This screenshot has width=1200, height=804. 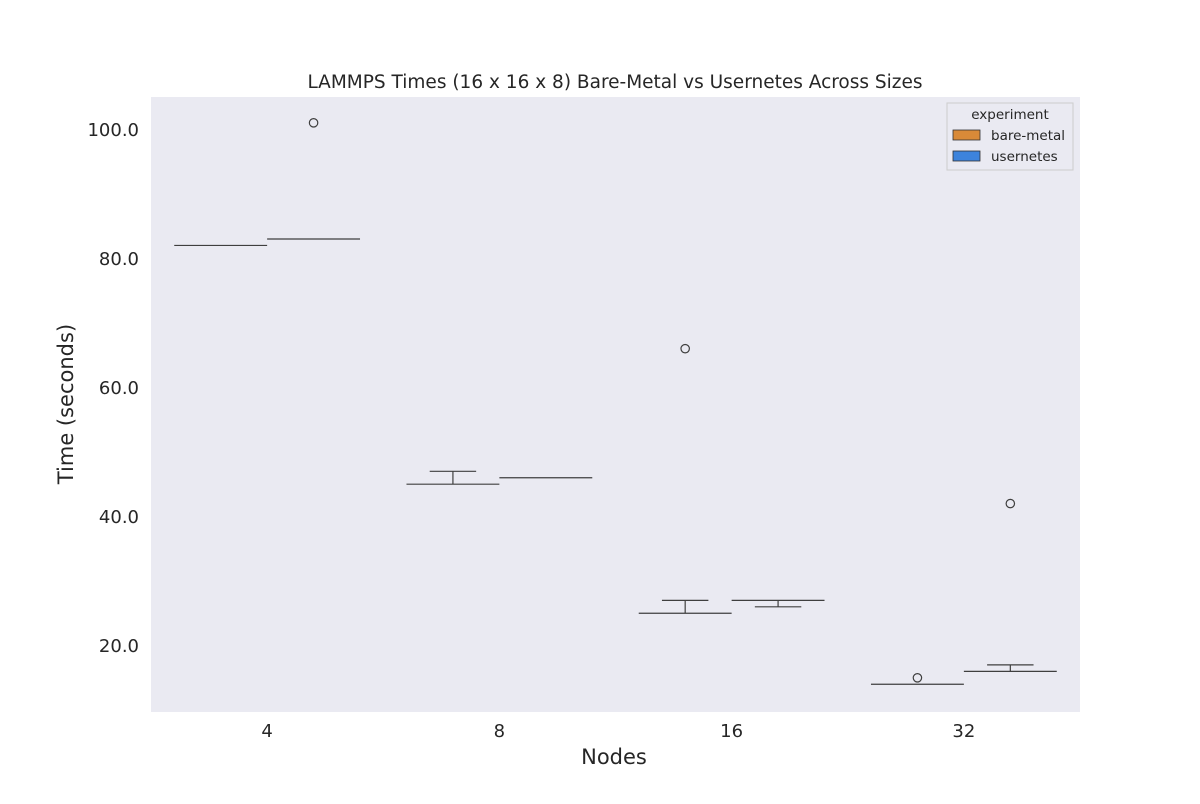 I want to click on y-axis-ticks: 20.0 40.0 60.0 80.0 100.0, so click(x=113, y=388).